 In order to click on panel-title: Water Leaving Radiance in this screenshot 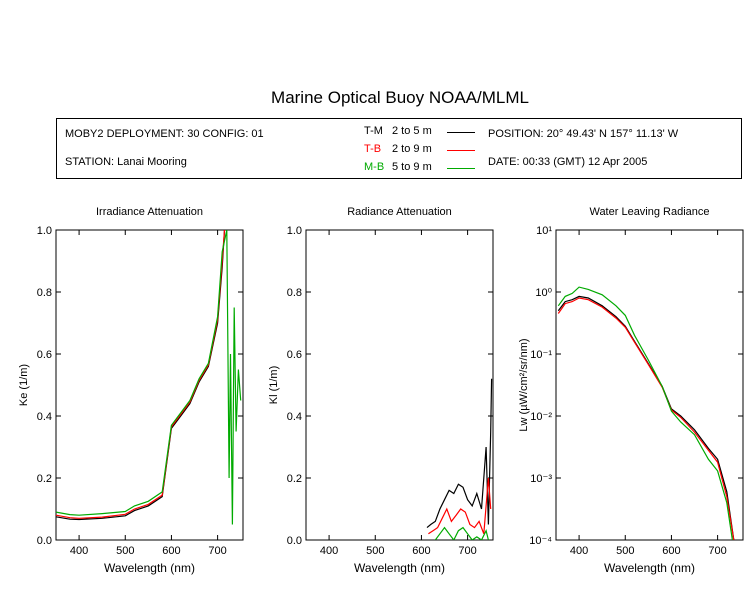, I will do `click(649, 212)`.